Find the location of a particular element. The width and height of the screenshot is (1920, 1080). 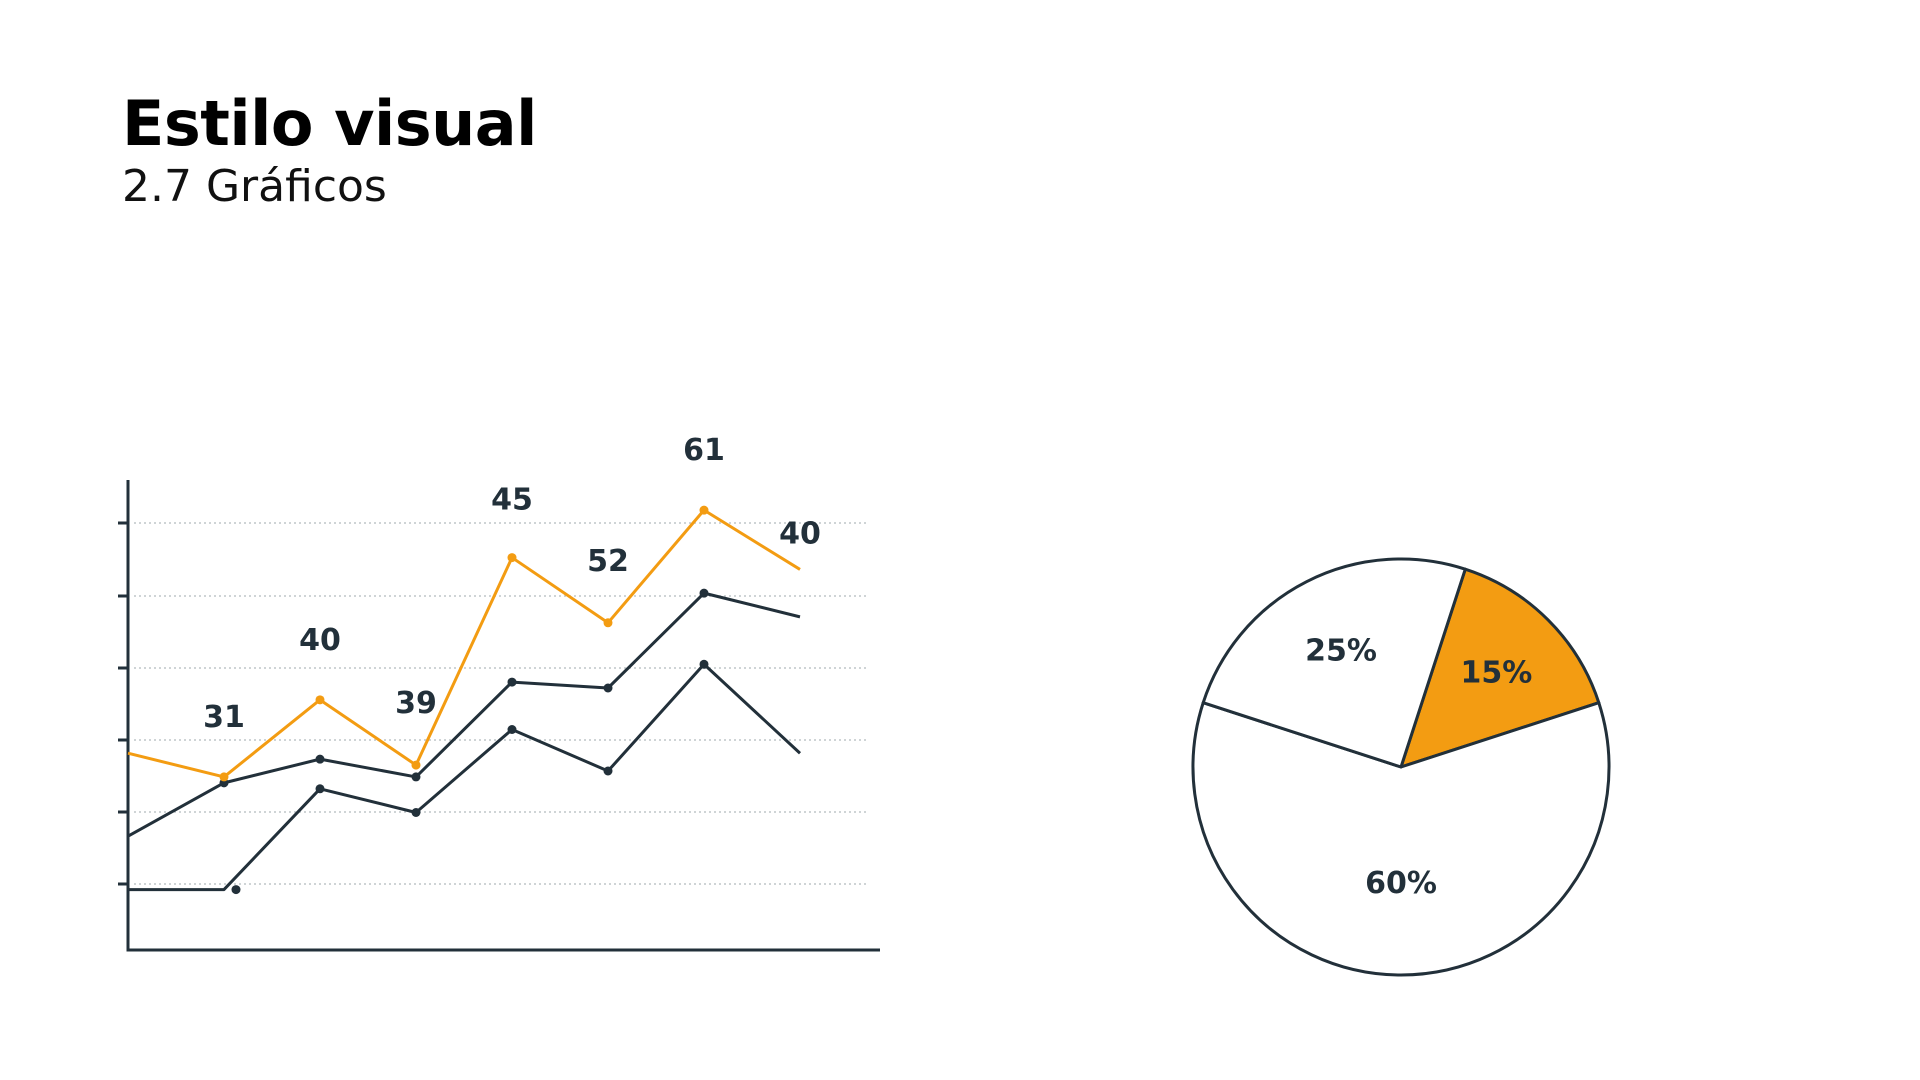

pie-slices is located at coordinates (1401, 767).